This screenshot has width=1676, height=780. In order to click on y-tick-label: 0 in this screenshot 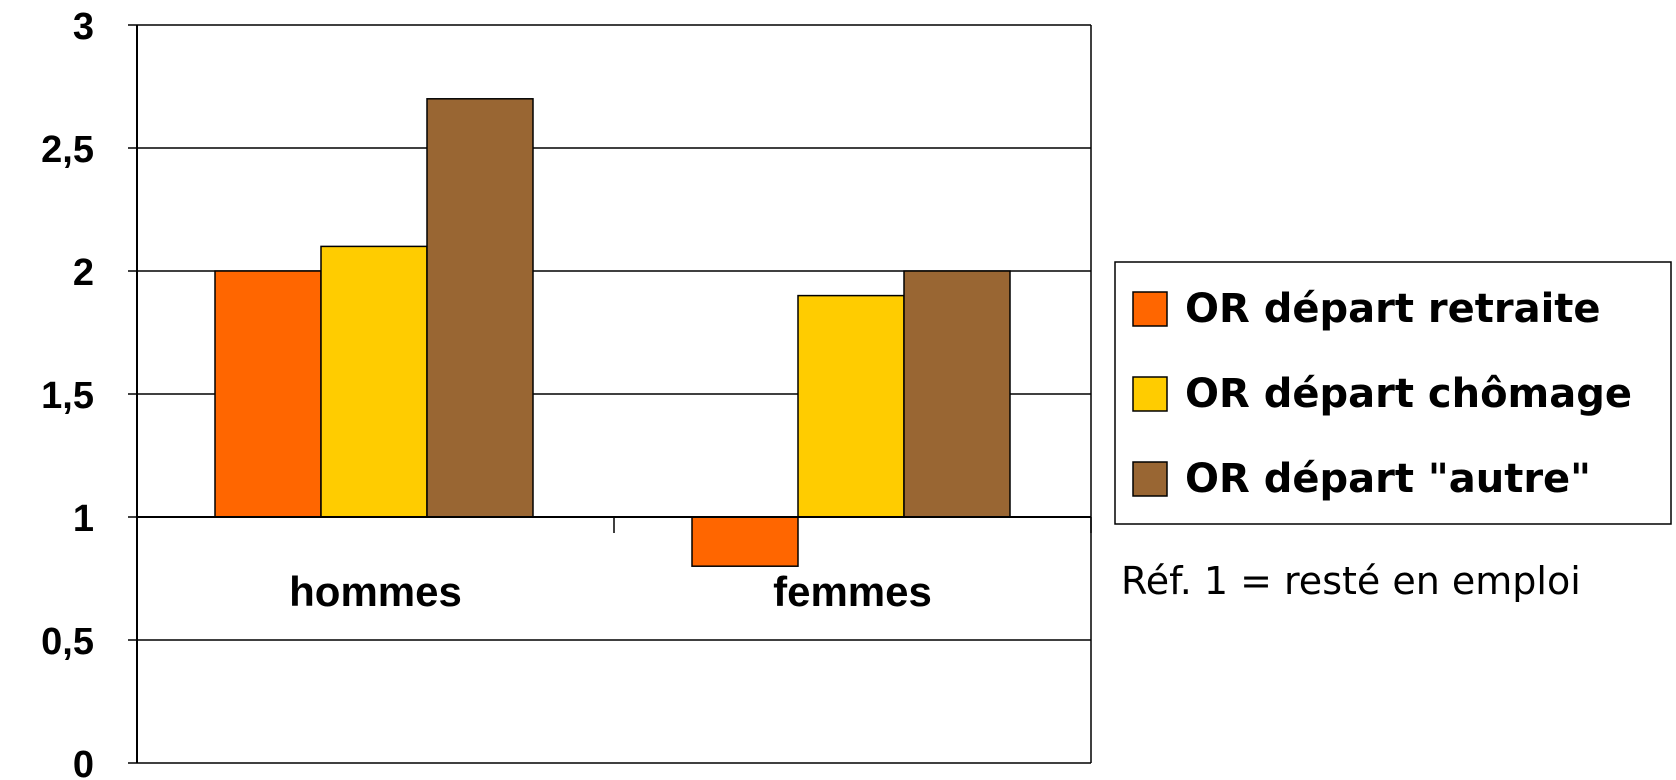, I will do `click(83, 762)`.